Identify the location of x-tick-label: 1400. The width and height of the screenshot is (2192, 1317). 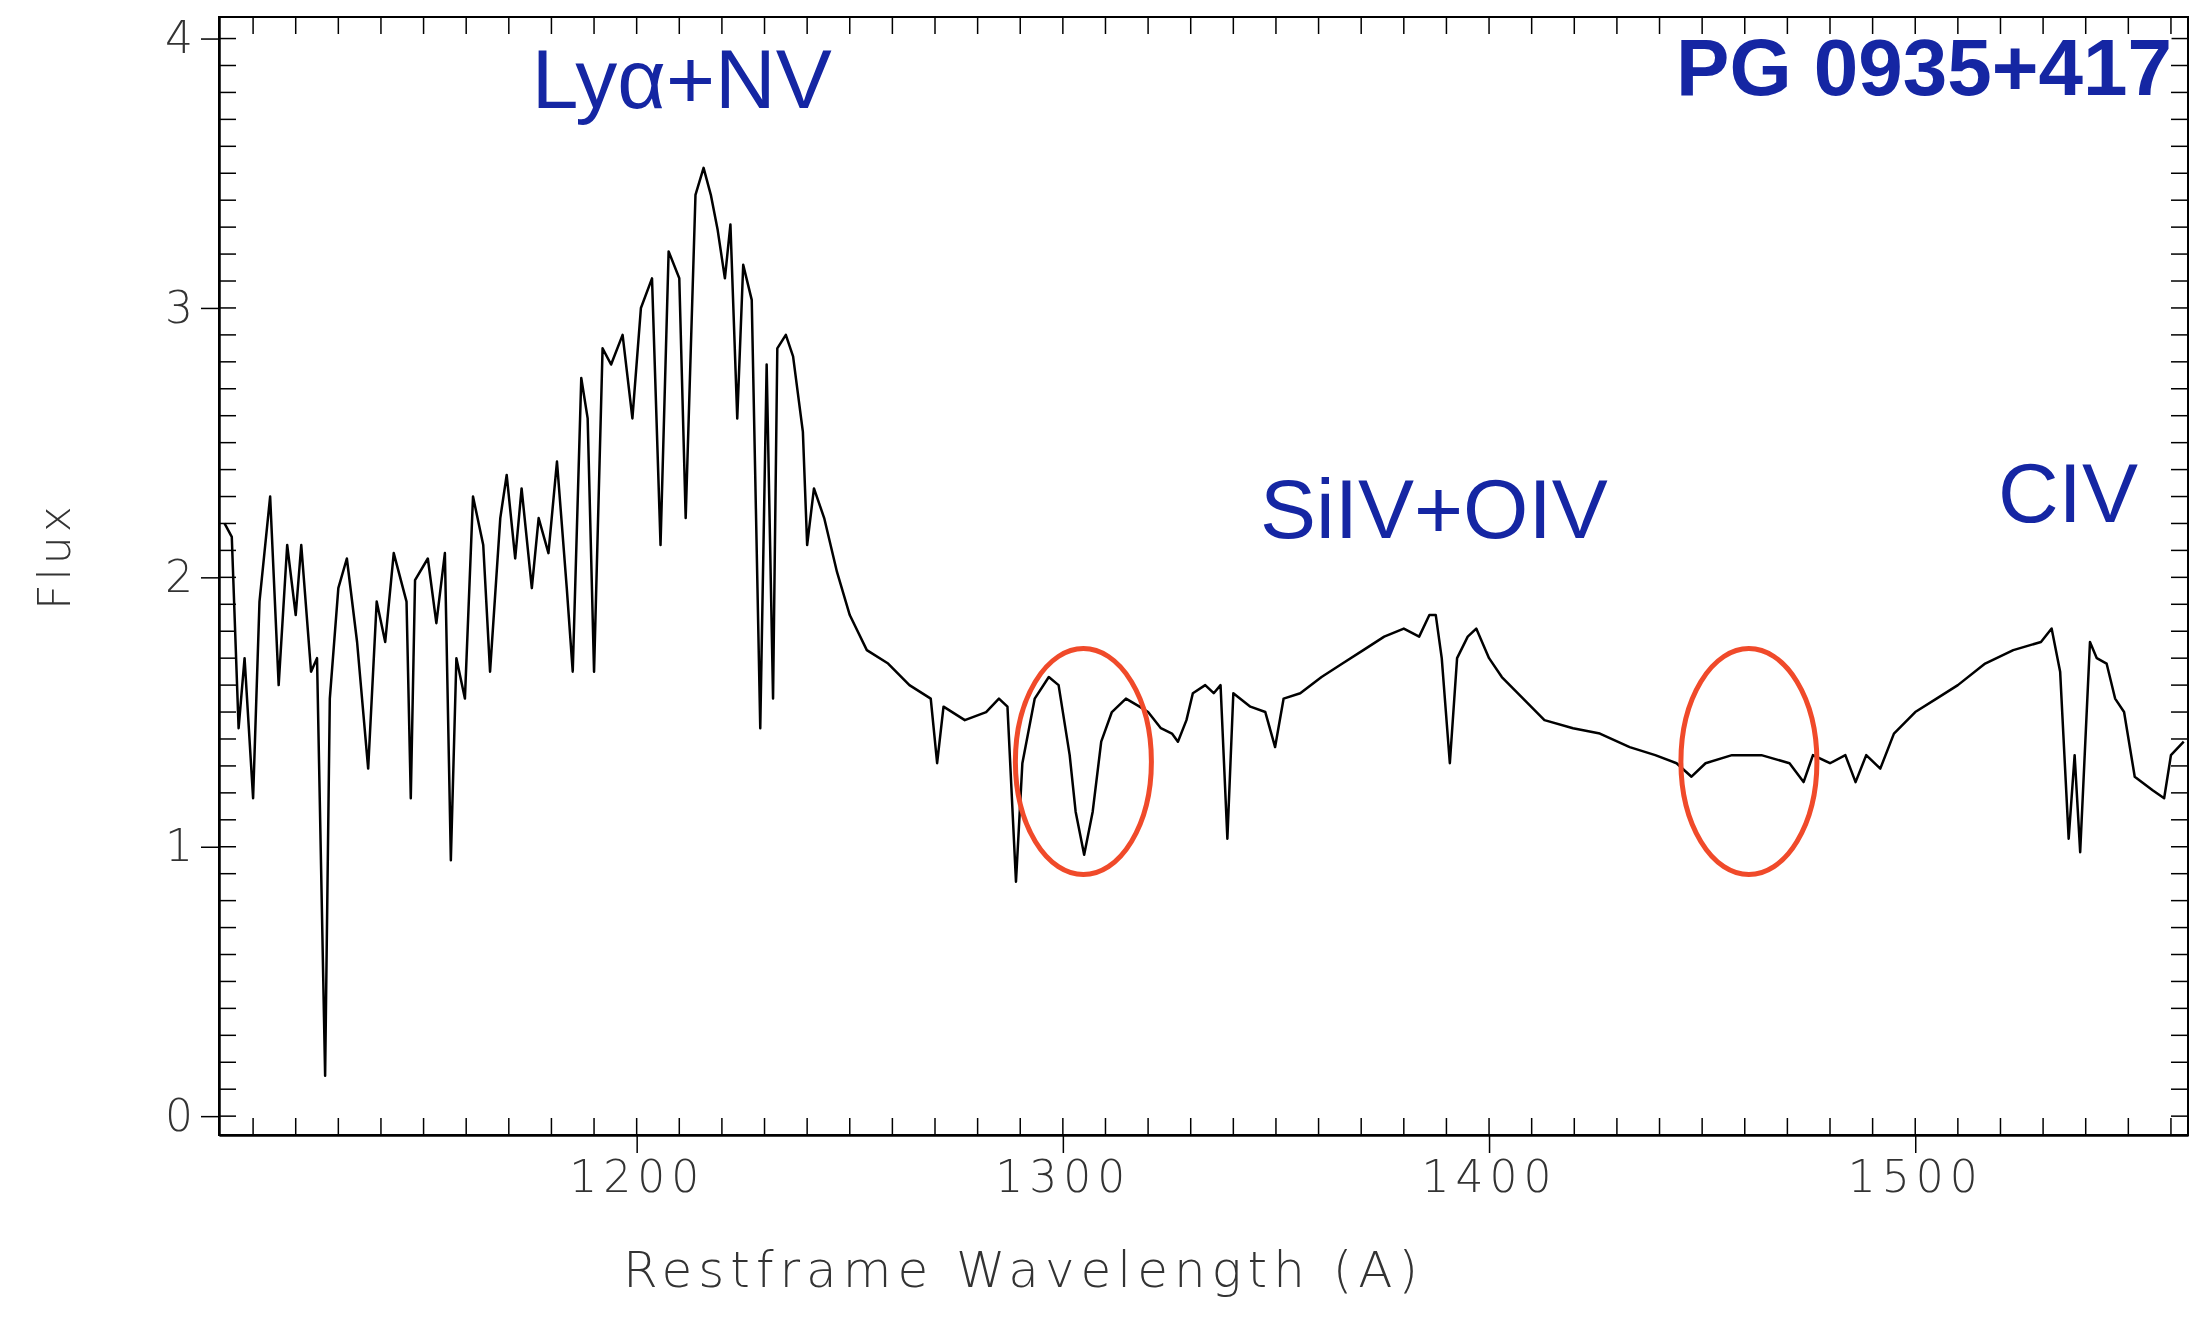
(1489, 1177).